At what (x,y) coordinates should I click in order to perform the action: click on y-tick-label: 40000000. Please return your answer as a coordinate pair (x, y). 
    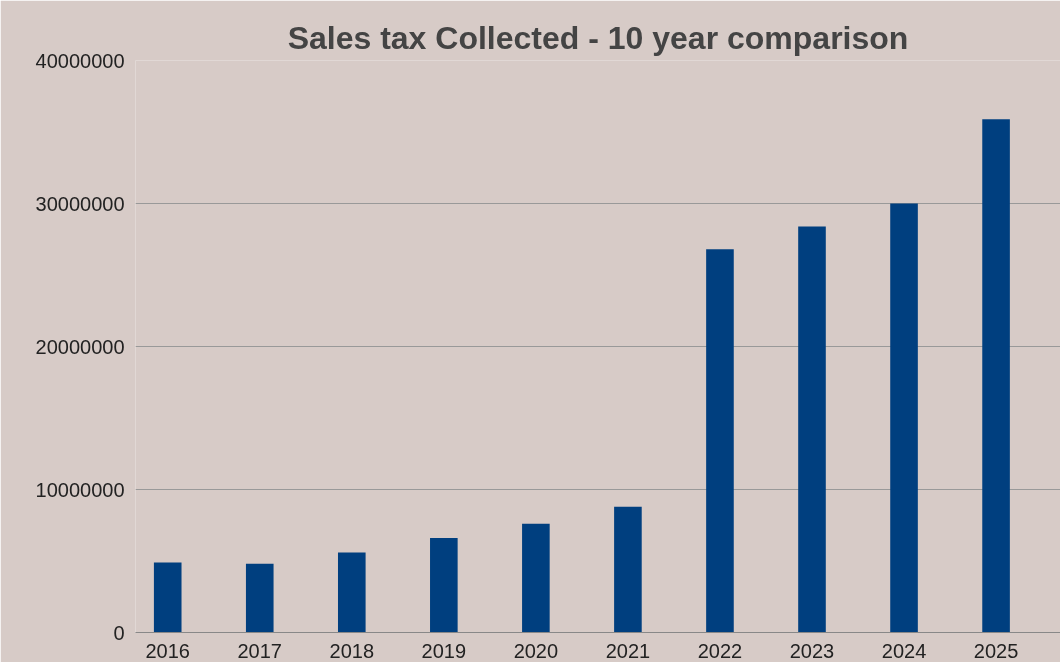
    Looking at the image, I should click on (80, 60).